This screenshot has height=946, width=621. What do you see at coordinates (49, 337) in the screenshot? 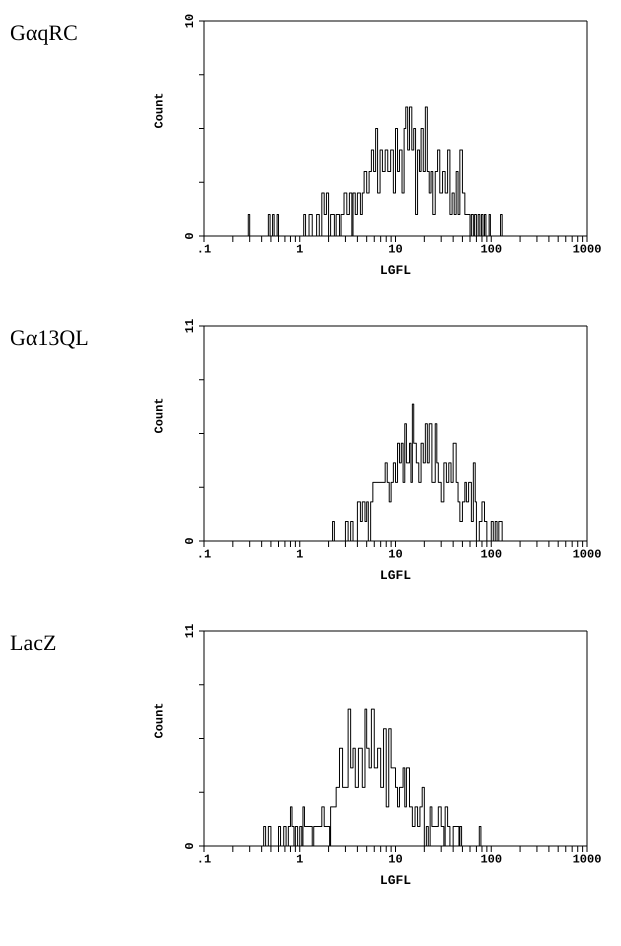
I see `chart-title: Gα13QL` at bounding box center [49, 337].